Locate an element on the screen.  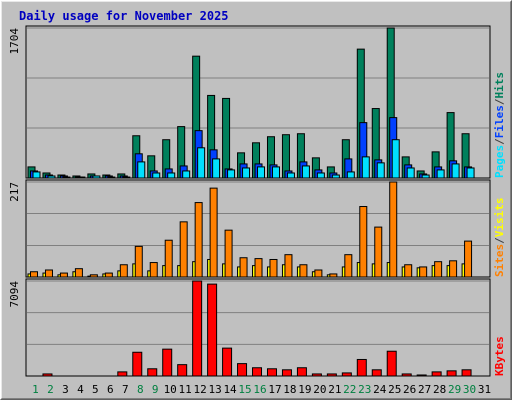
y-tick-label: 1704 is located at coordinates (14, 41).